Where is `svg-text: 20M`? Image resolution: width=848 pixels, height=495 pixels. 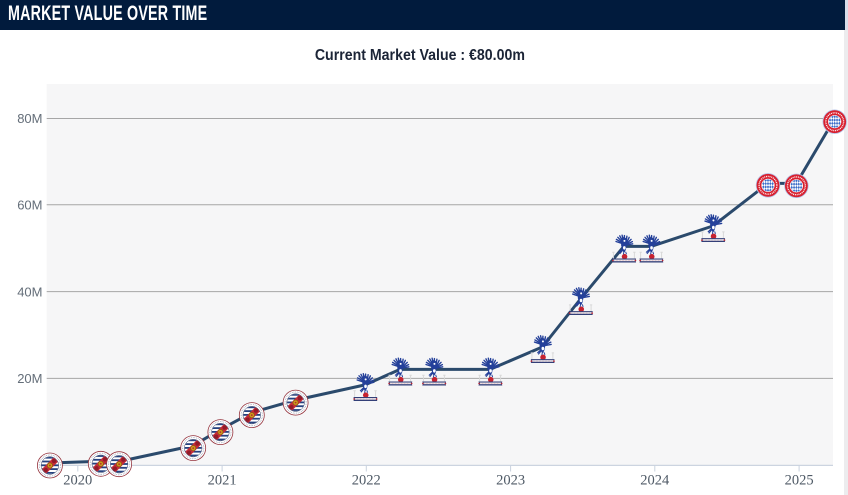
svg-text: 20M is located at coordinates (29, 378).